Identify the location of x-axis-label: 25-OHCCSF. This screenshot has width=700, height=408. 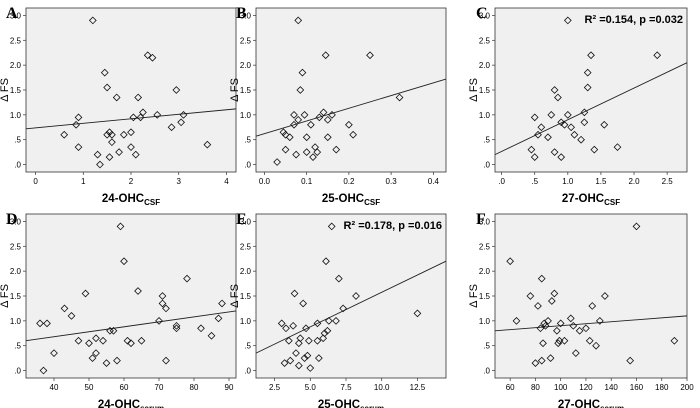
(351, 200).